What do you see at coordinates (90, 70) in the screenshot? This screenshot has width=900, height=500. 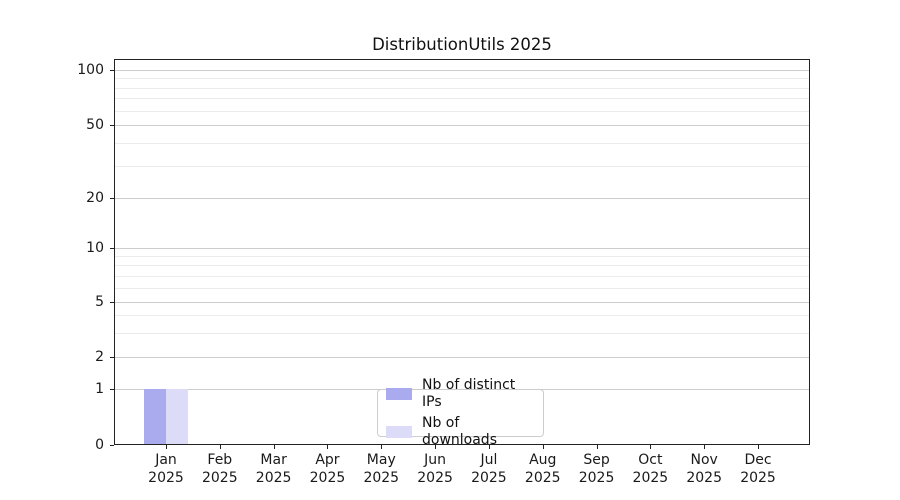 I see `y-tick-label: 100` at bounding box center [90, 70].